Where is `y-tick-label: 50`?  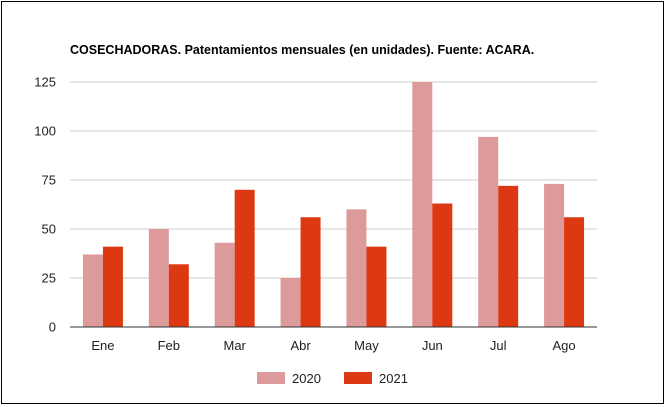
y-tick-label: 50 is located at coordinates (49, 229).